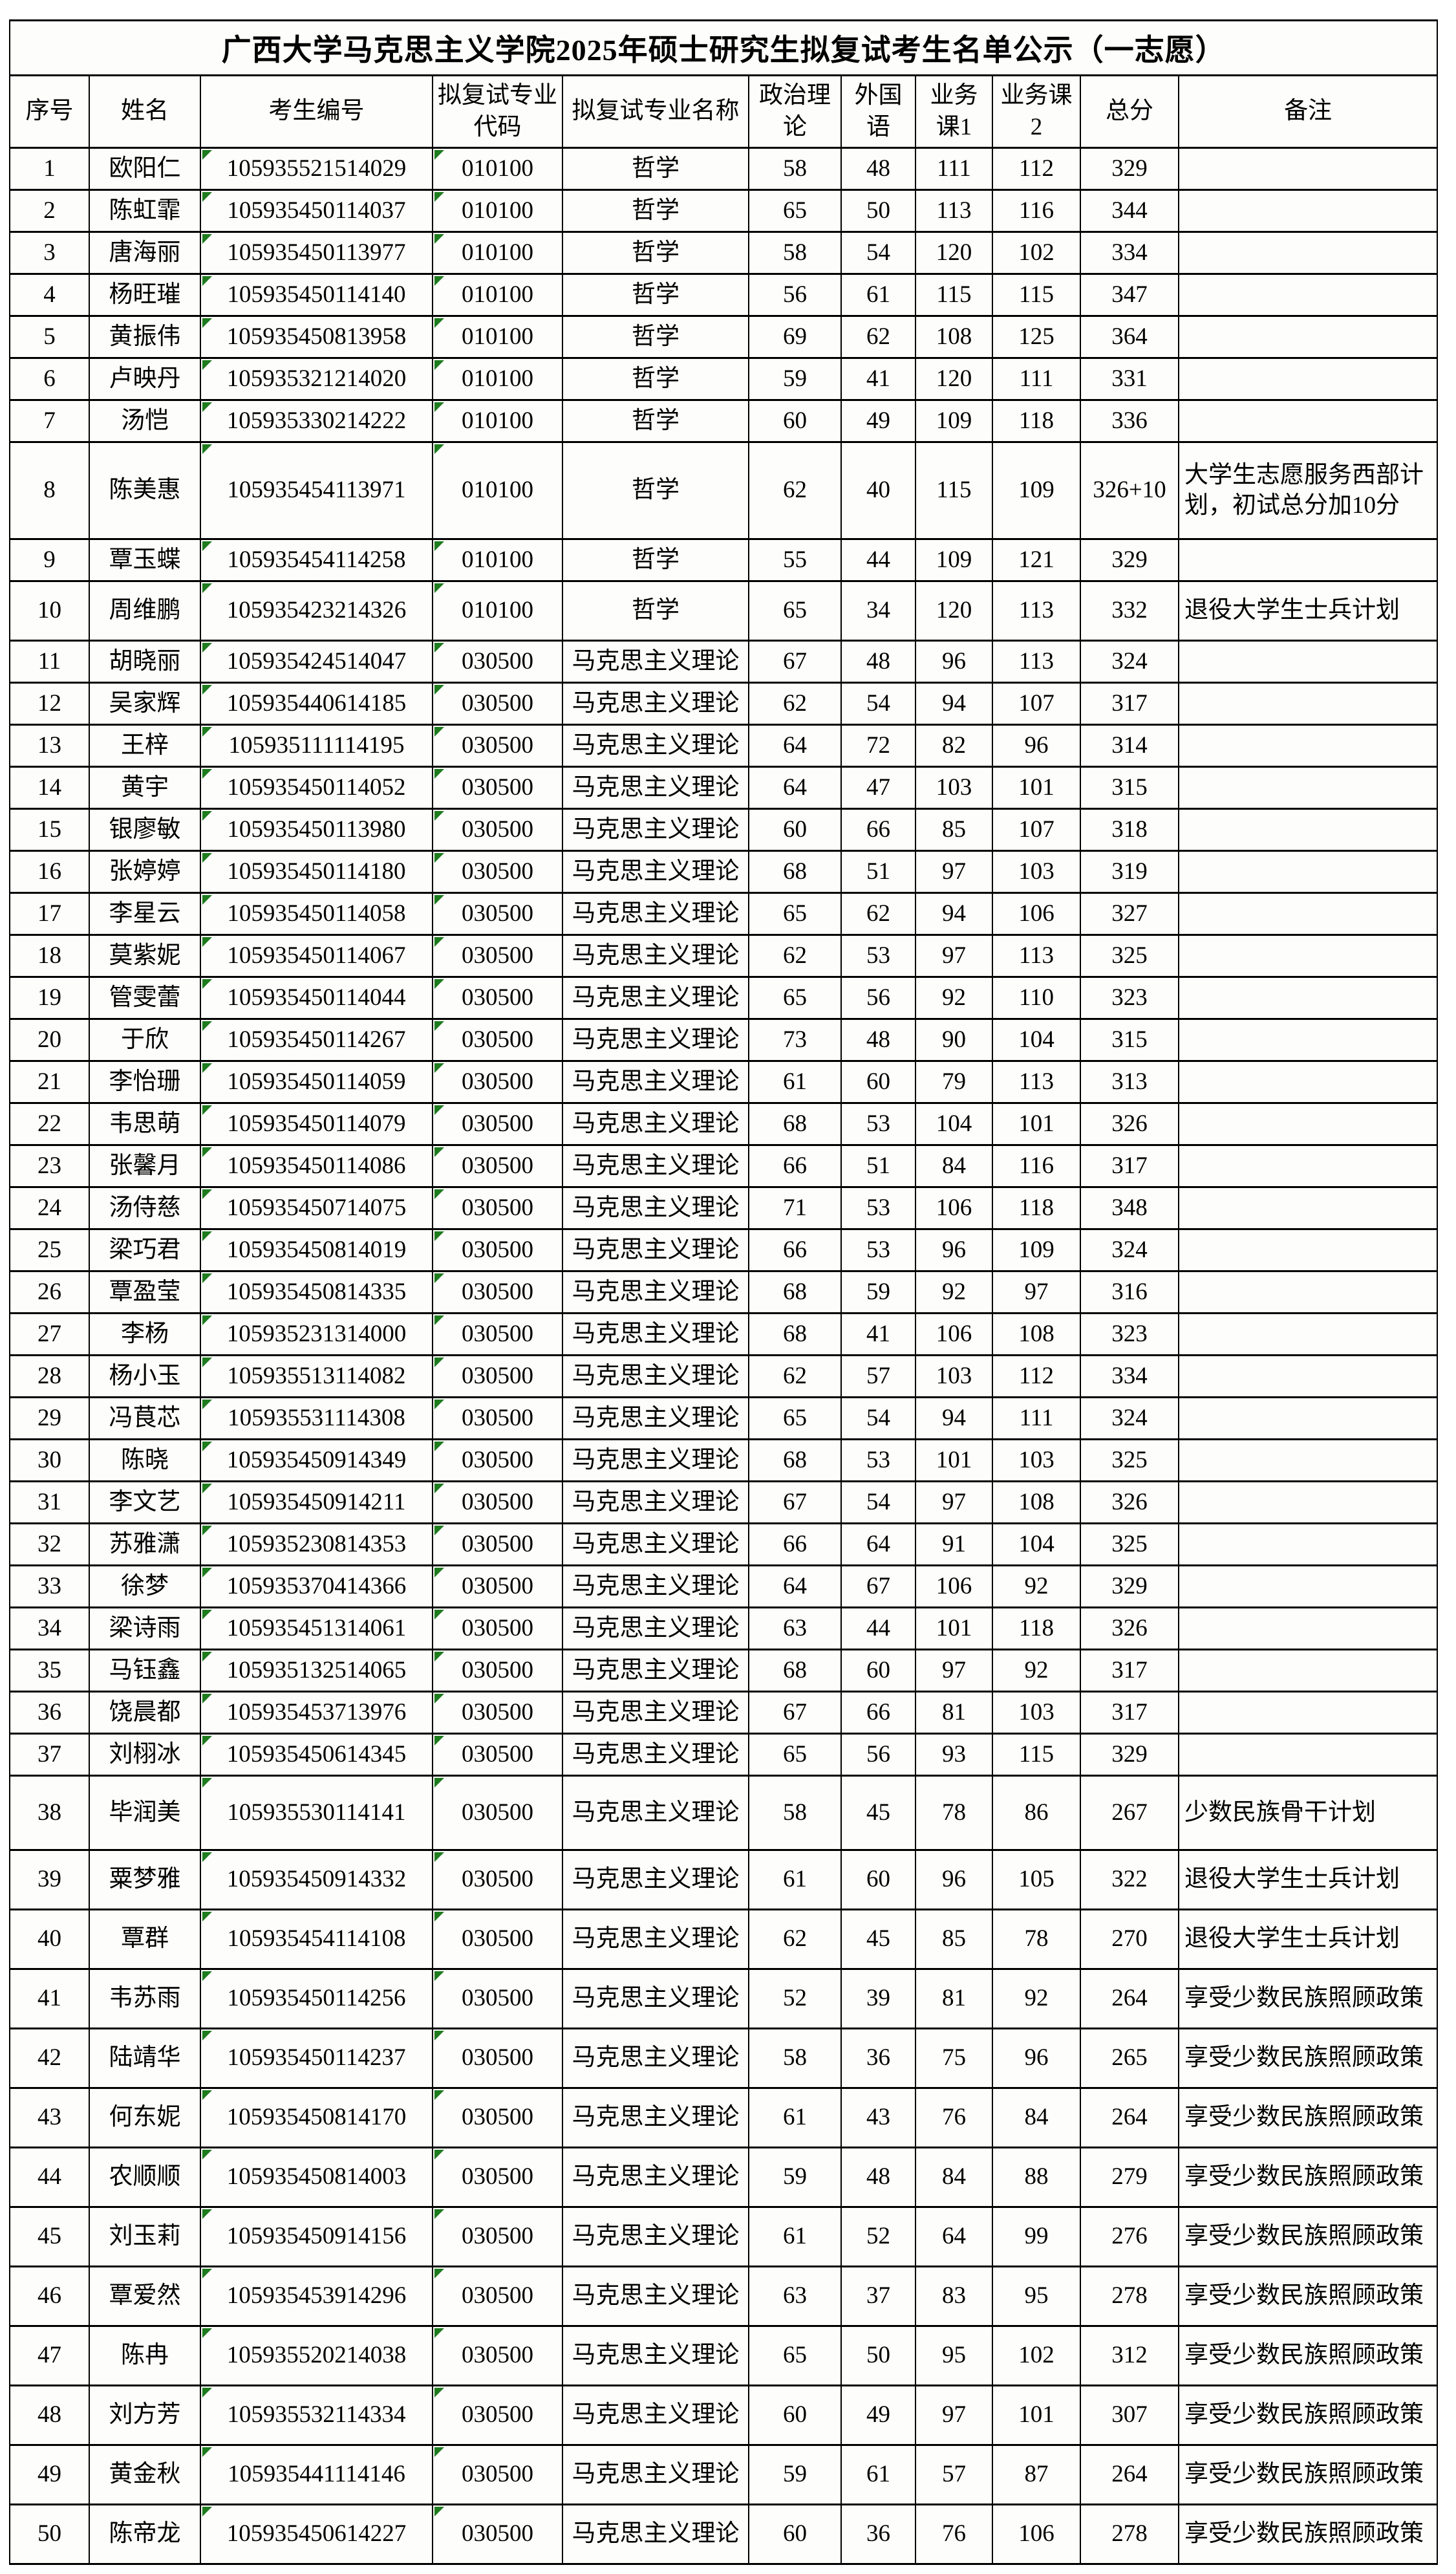 This screenshot has width=1456, height=2574. What do you see at coordinates (1036, 1879) in the screenshot?
I see `cell-course2-score: 105` at bounding box center [1036, 1879].